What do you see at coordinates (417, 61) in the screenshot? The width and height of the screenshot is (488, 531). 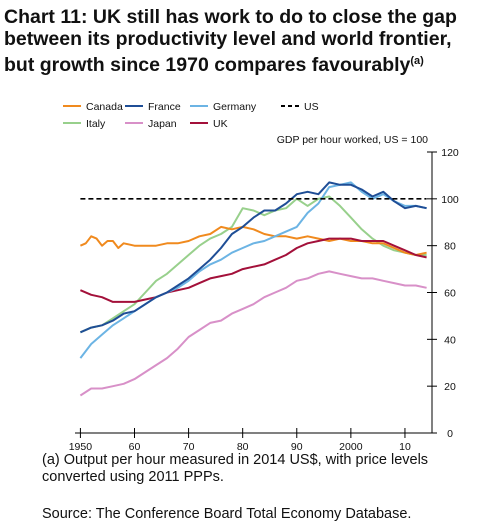 I see `title-footnote-marker: (a)` at bounding box center [417, 61].